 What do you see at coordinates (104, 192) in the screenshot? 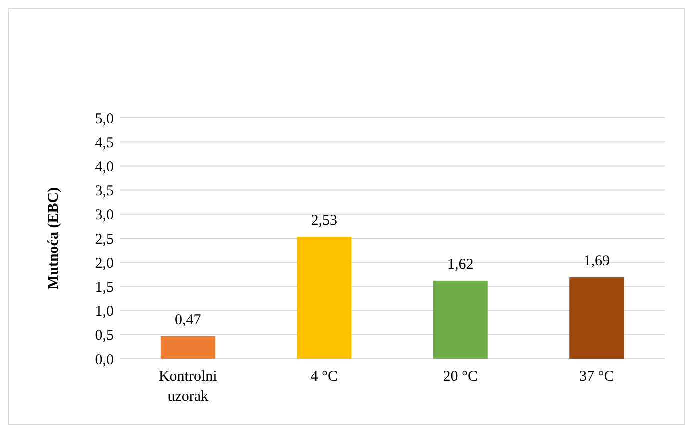
I see `y-tick-label: 3,5` at bounding box center [104, 192].